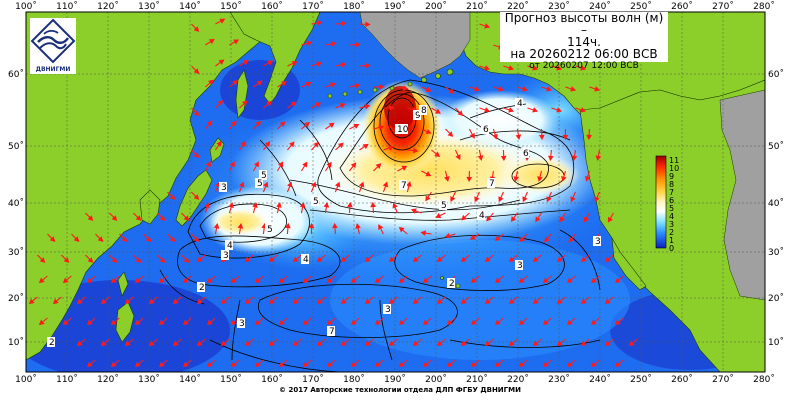  What do you see at coordinates (584, 24) in the screenshot?
I see `title-line-1: Прогноз высоты волн (м) –` at bounding box center [584, 24].